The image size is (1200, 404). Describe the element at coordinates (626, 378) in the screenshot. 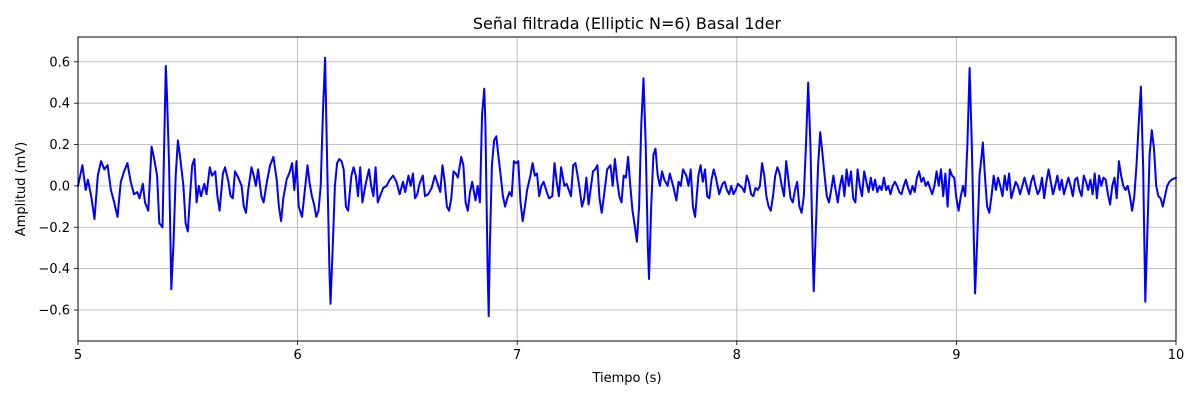

I see `x-axis-label: Tiempo (s)` at that location.